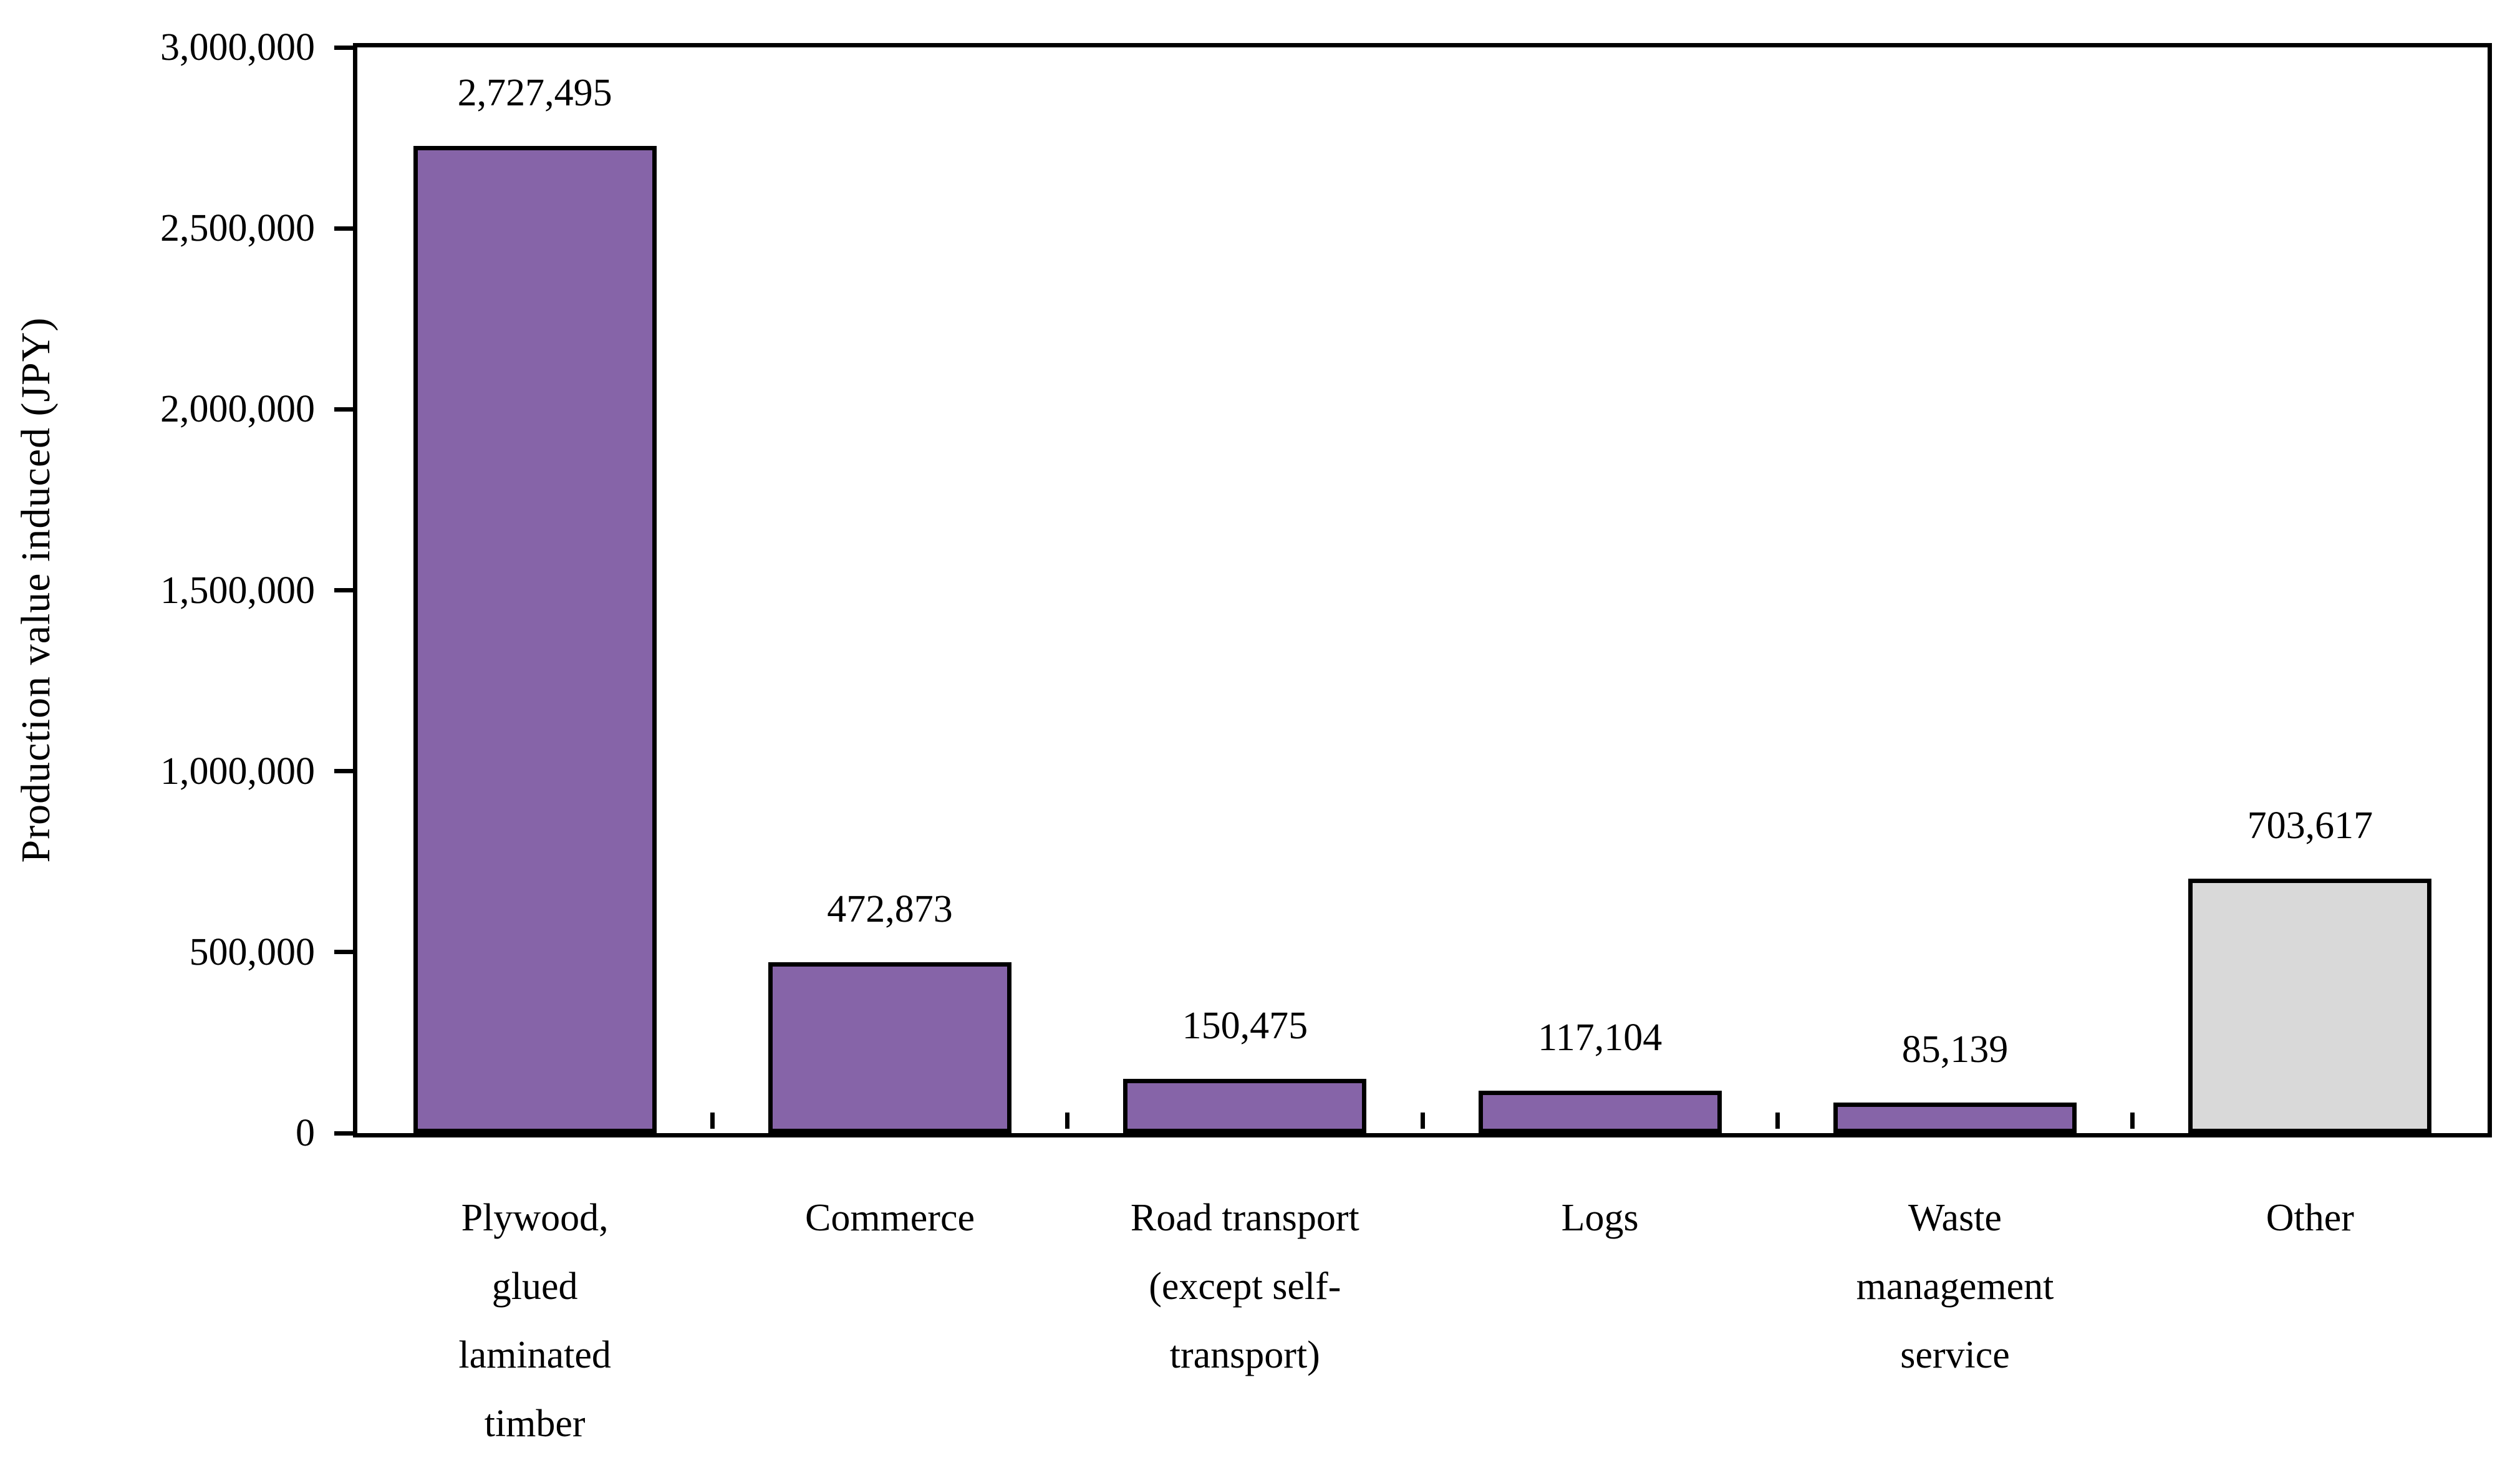 The image size is (2520, 1458). Describe the element at coordinates (237, 47) in the screenshot. I see `y-tick-label: 3,000,000` at that location.